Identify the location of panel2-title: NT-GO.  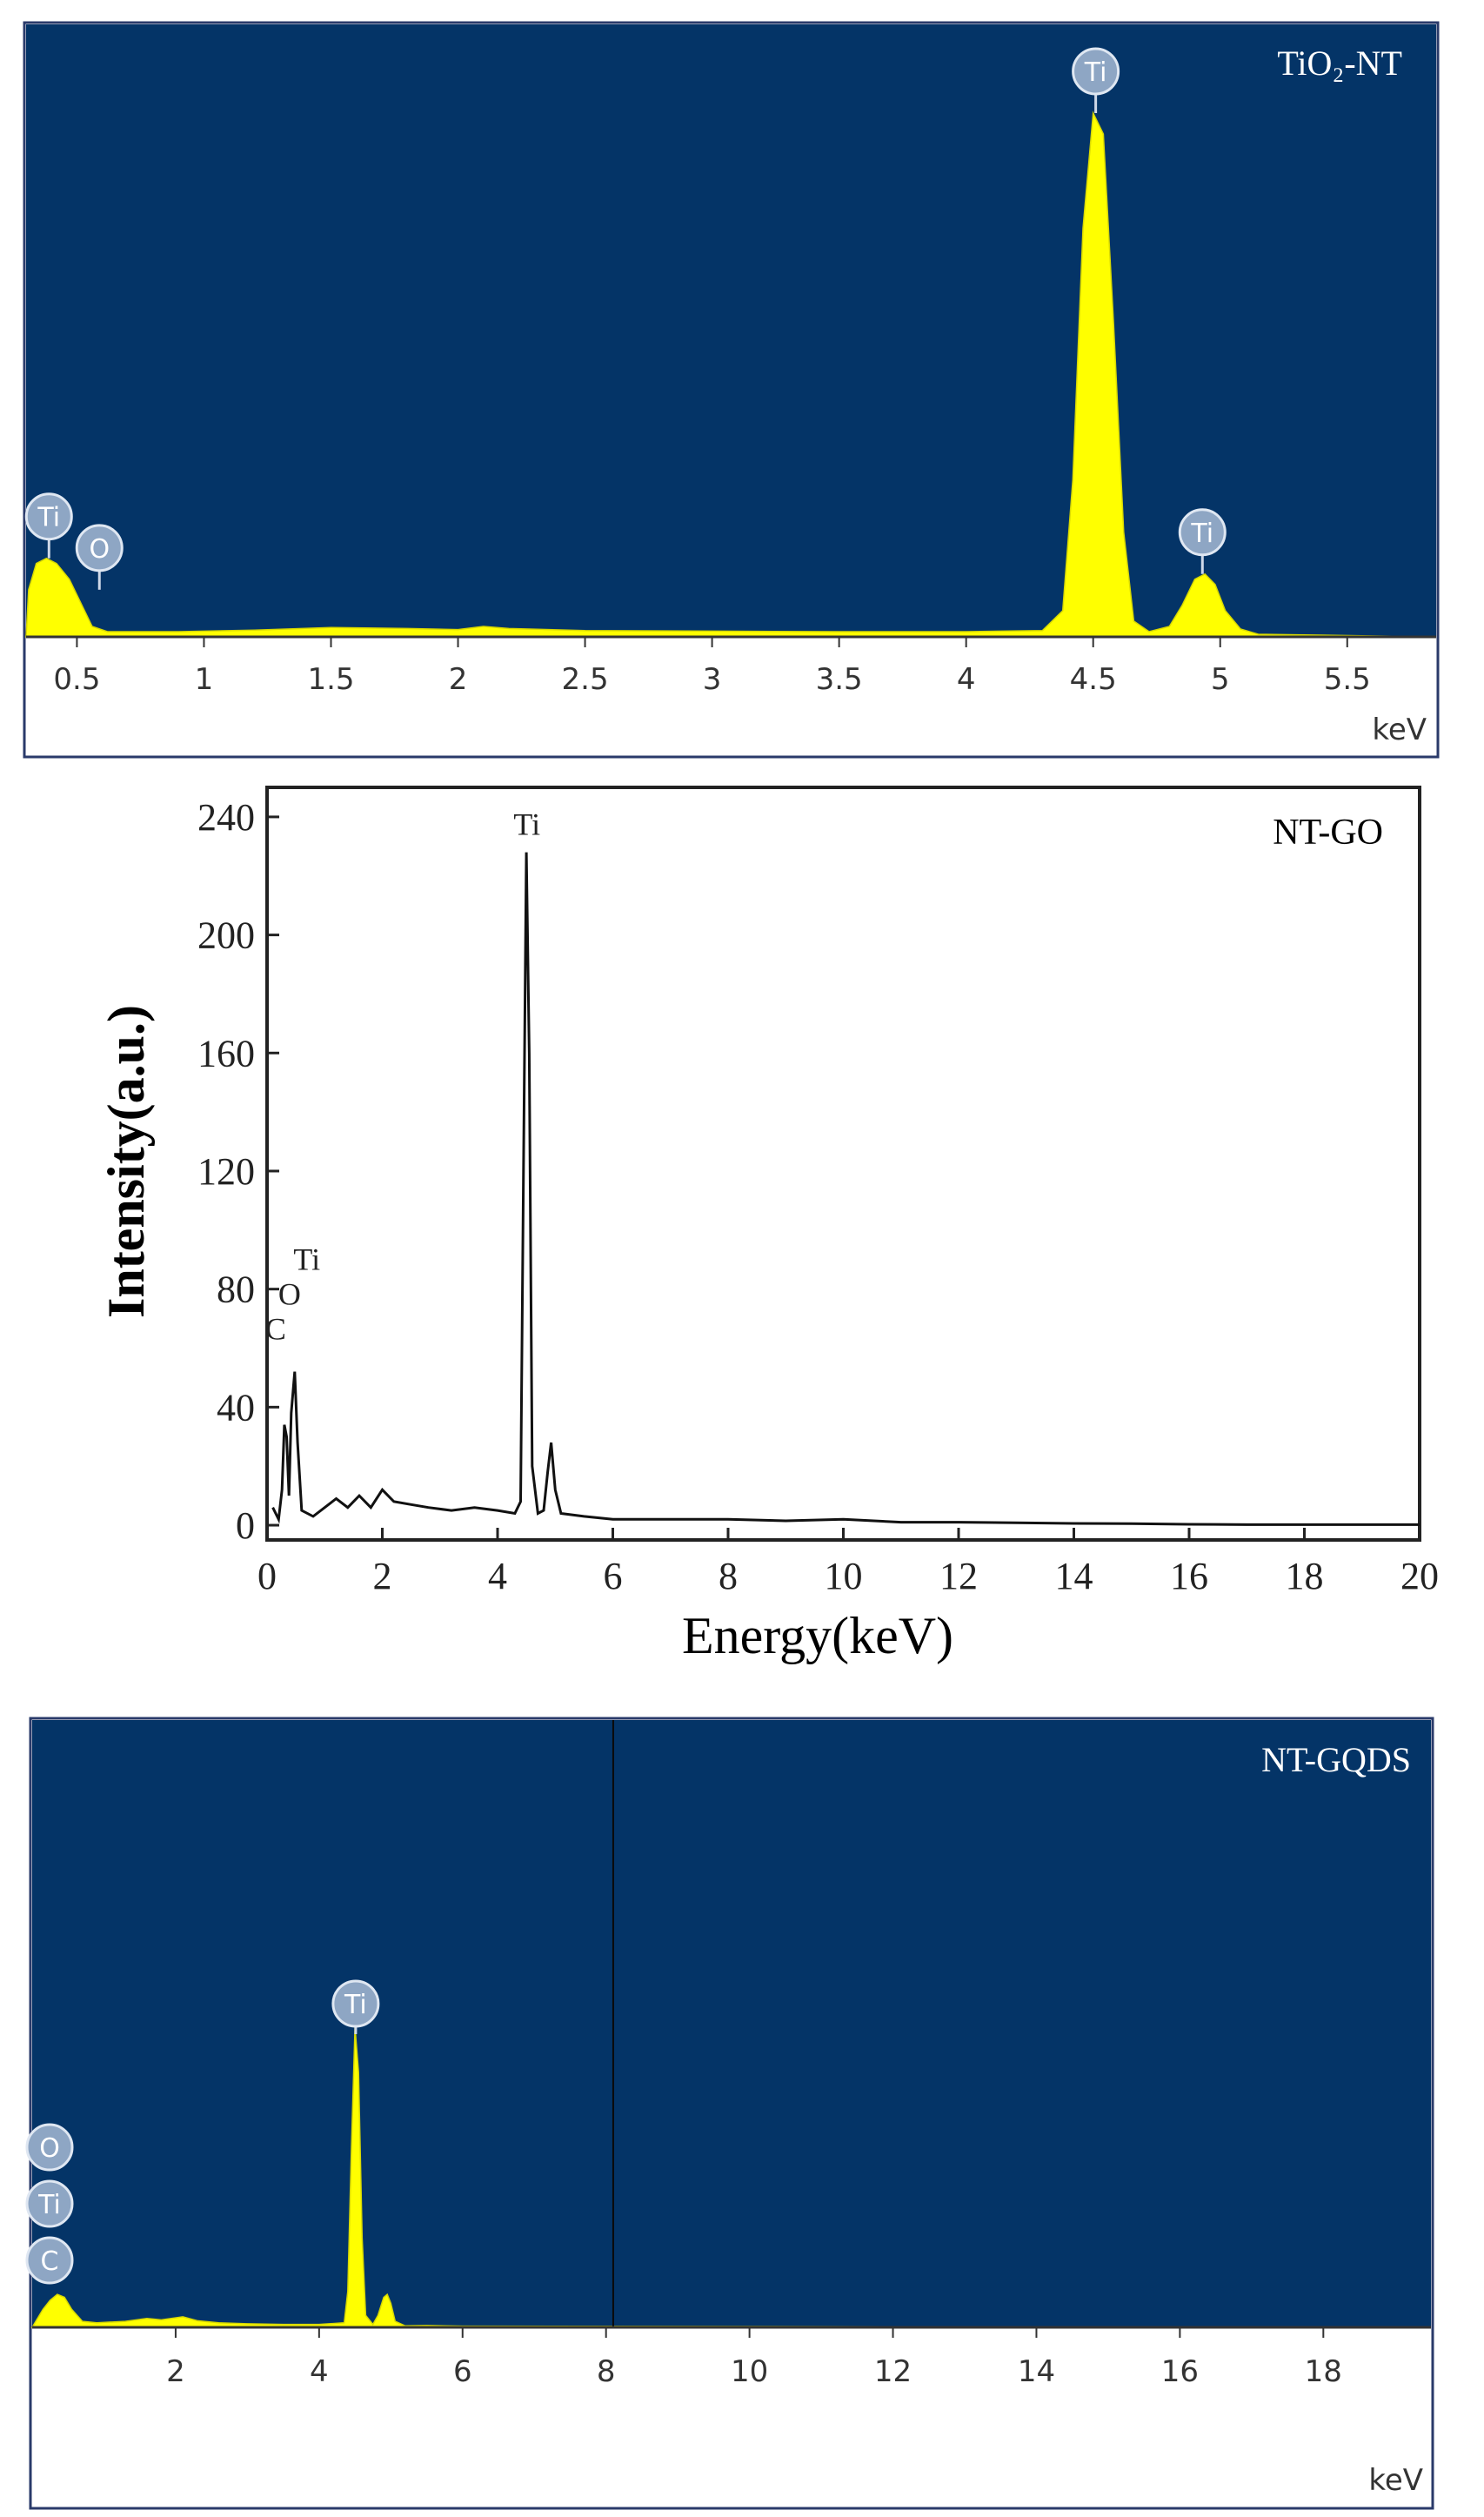
(1328, 833).